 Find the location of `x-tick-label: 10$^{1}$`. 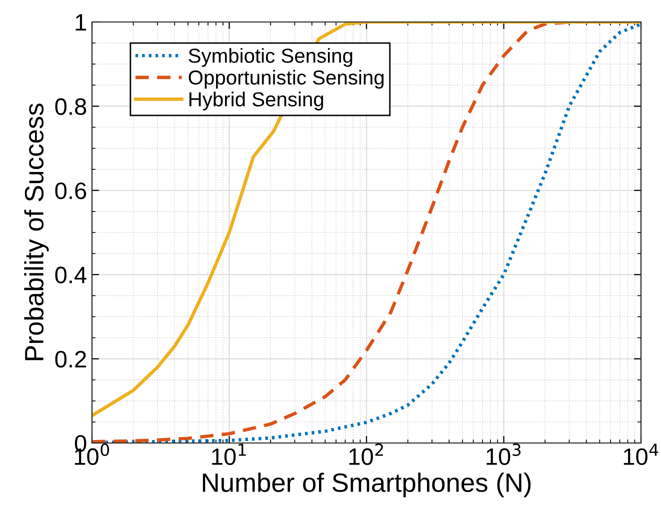

x-tick-label: 10$^{1}$ is located at coordinates (229, 455).